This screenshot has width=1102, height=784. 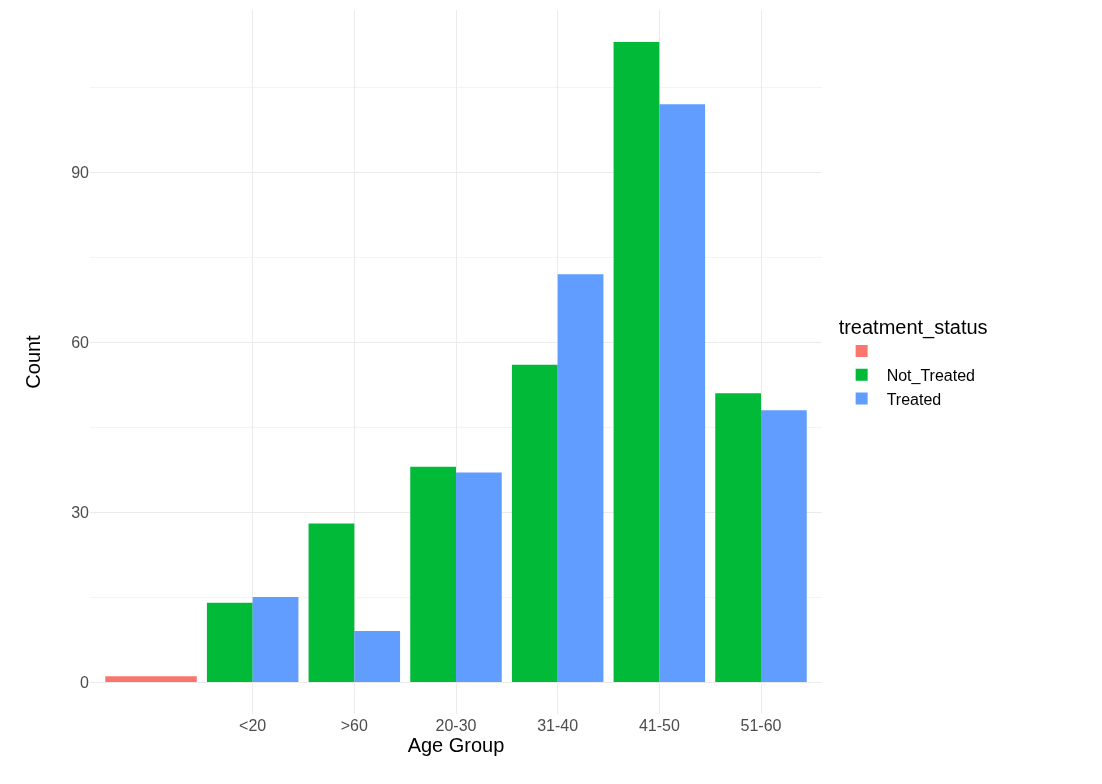 What do you see at coordinates (80, 512) in the screenshot?
I see `y-tick-label: 30` at bounding box center [80, 512].